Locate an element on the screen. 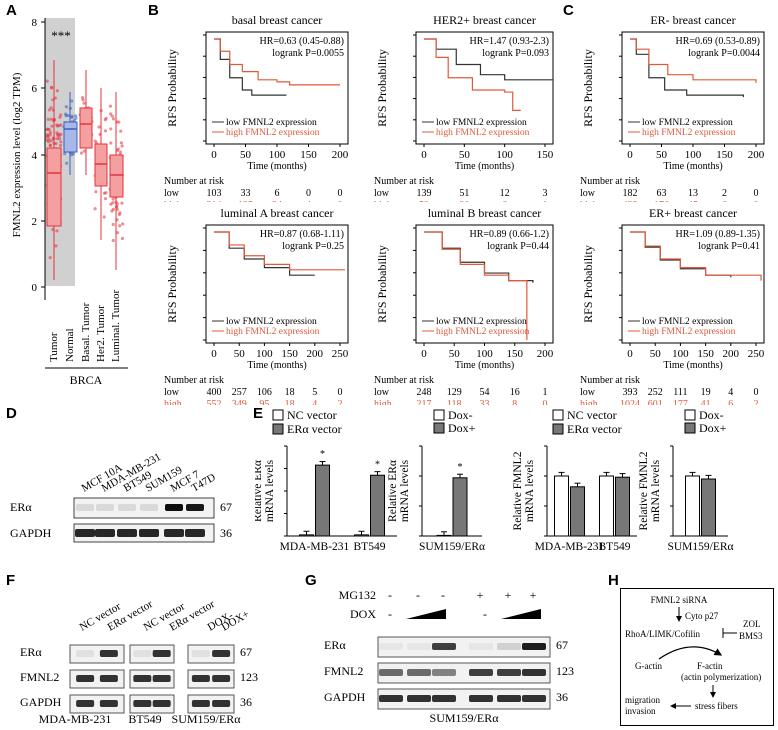  km-risk-low: 400 is located at coordinates (214, 392).